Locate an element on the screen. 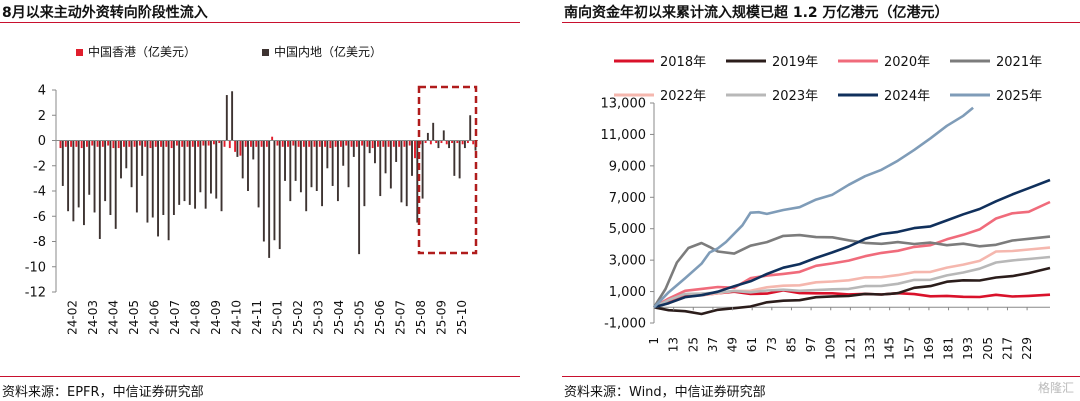 This screenshot has height=401, width=1080. y-tick-label: 7,000 is located at coordinates (627, 198).